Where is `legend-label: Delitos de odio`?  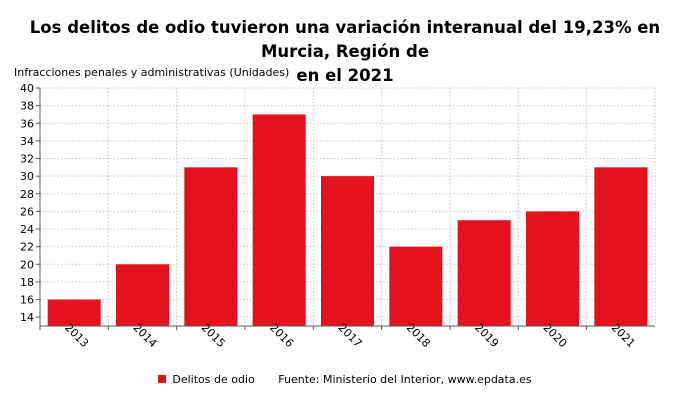 legend-label: Delitos de odio is located at coordinates (213, 379).